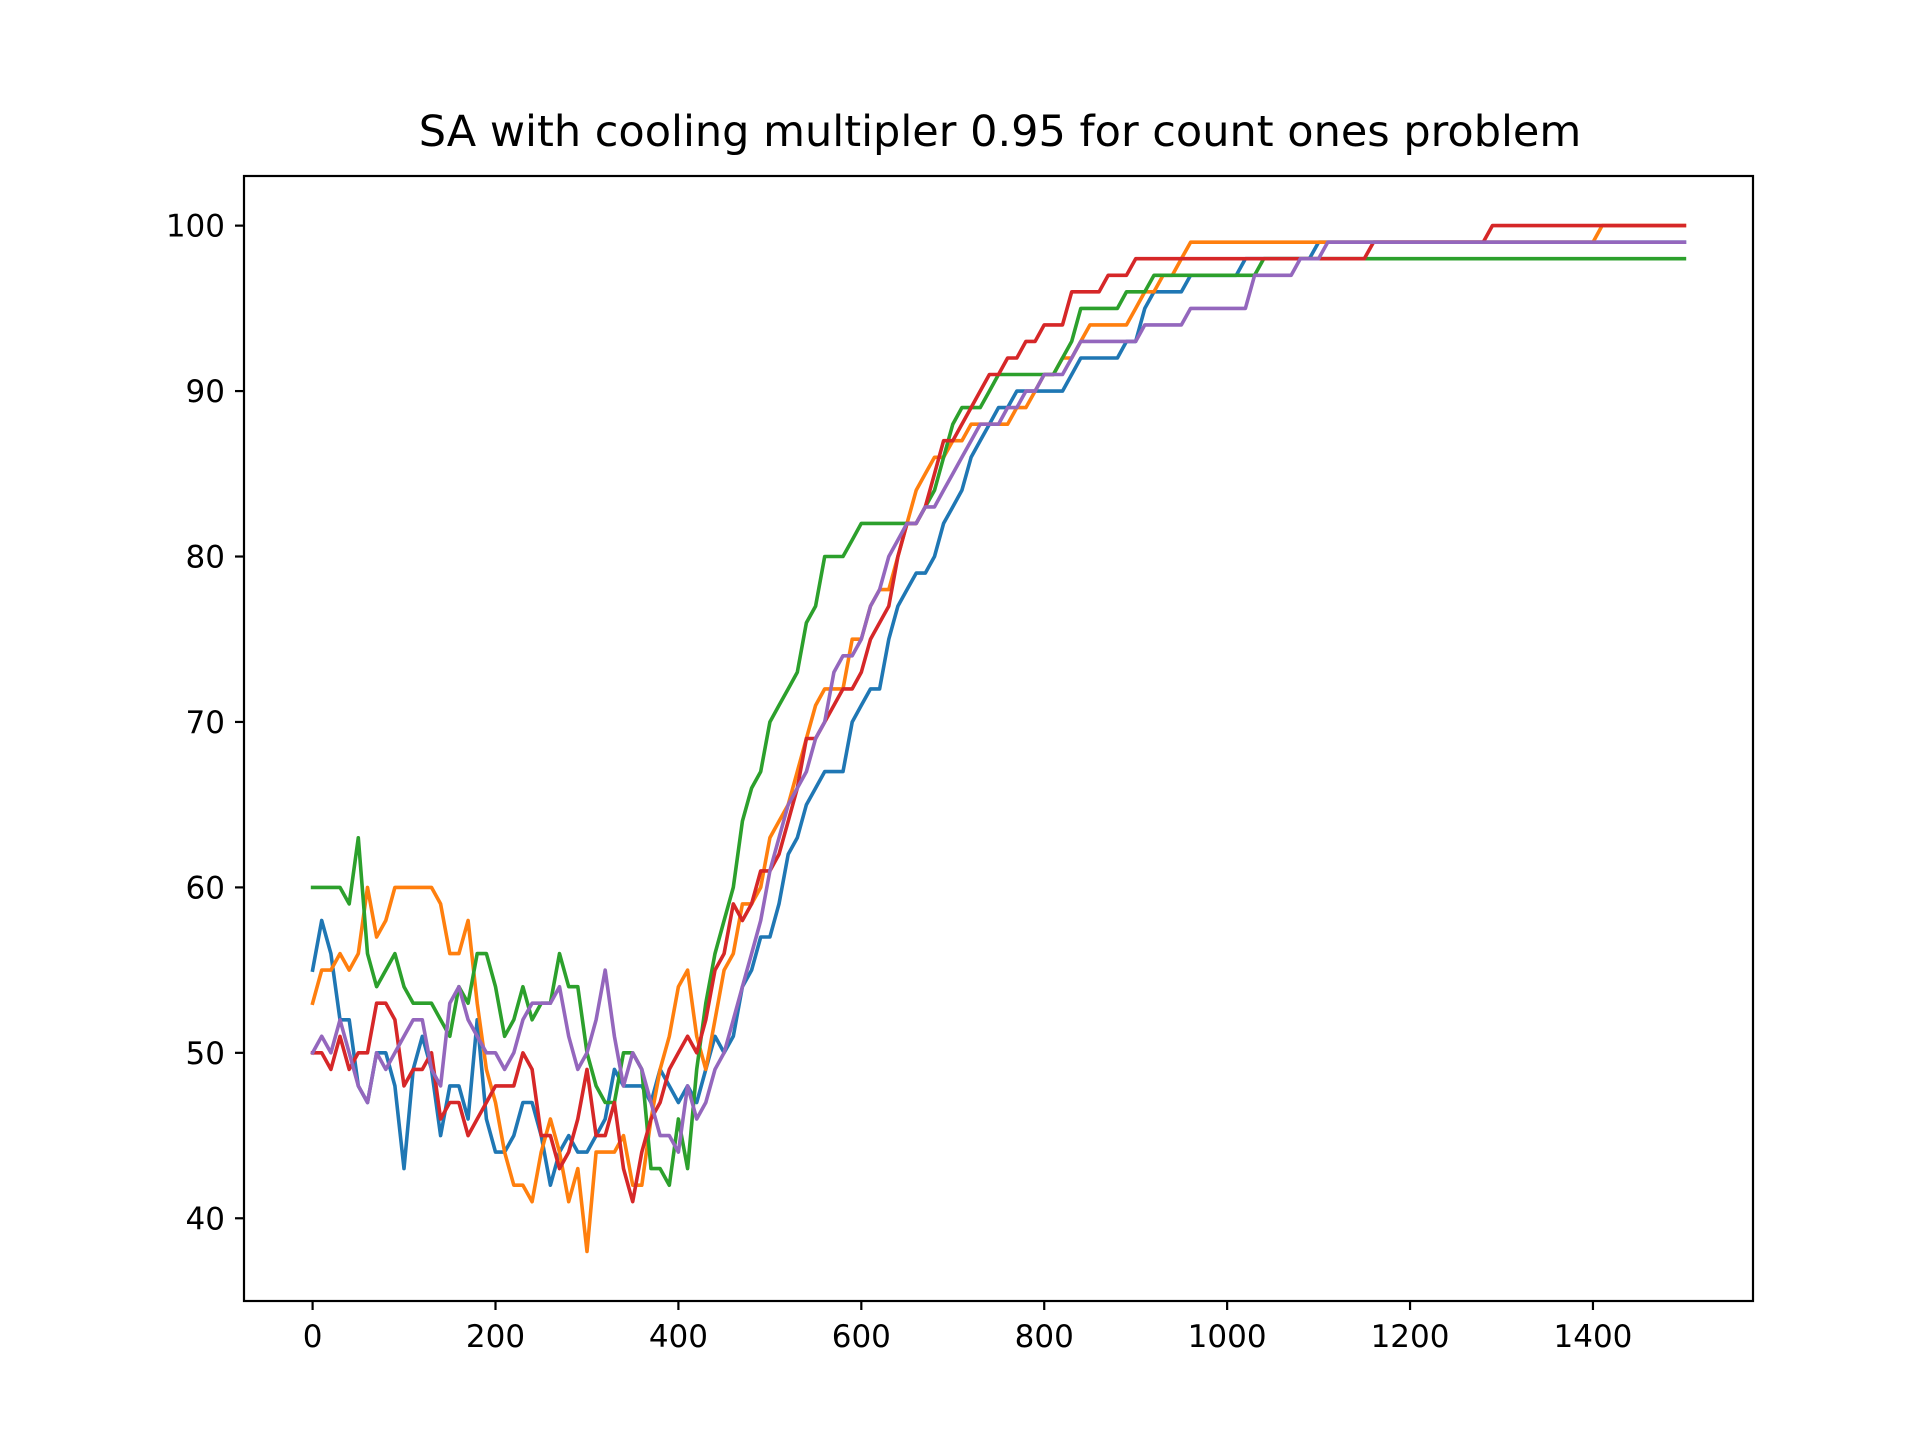  Describe the element at coordinates (495, 1337) in the screenshot. I see `x-tick-label: 200` at that location.